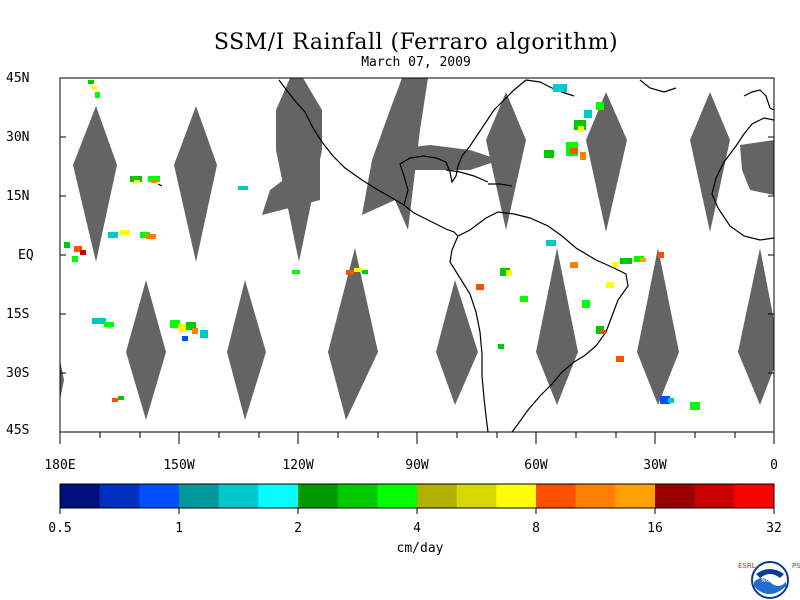  Describe the element at coordinates (796, 566) in the screenshot. I see `psd-label: PSD` at that location.